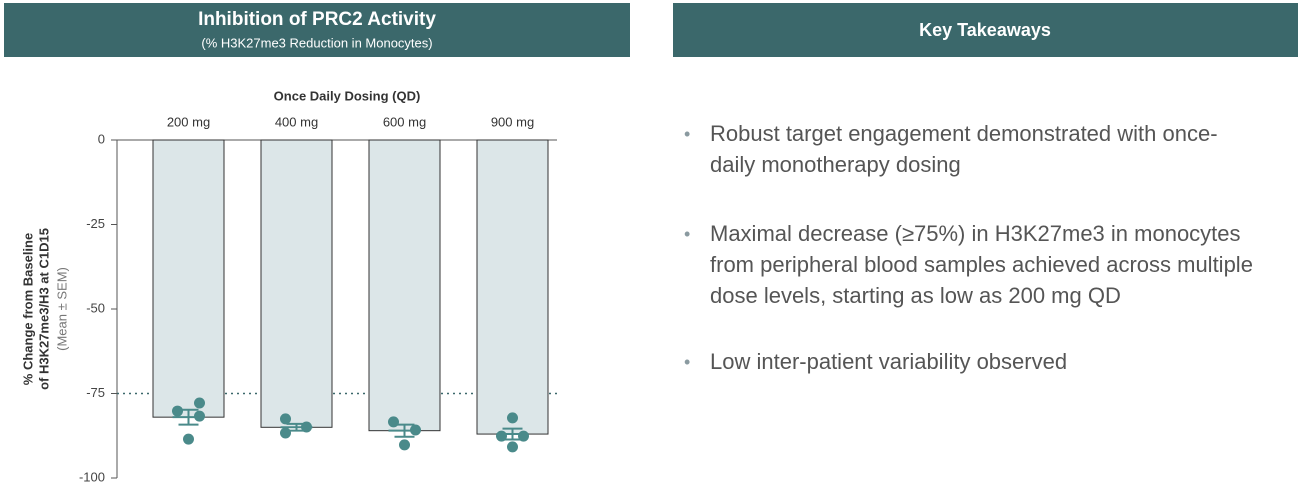 This screenshot has height=496, width=1302. What do you see at coordinates (835, 164) in the screenshot?
I see `takeaway-text: daily monotherapy dosing` at bounding box center [835, 164].